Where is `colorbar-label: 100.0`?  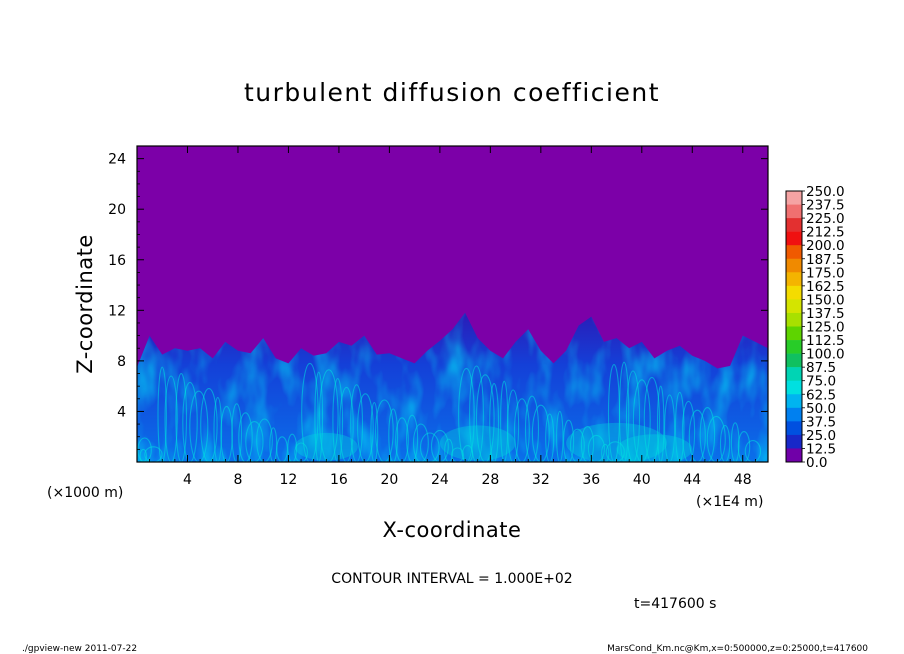
colorbar-label: 100.0 is located at coordinates (825, 355).